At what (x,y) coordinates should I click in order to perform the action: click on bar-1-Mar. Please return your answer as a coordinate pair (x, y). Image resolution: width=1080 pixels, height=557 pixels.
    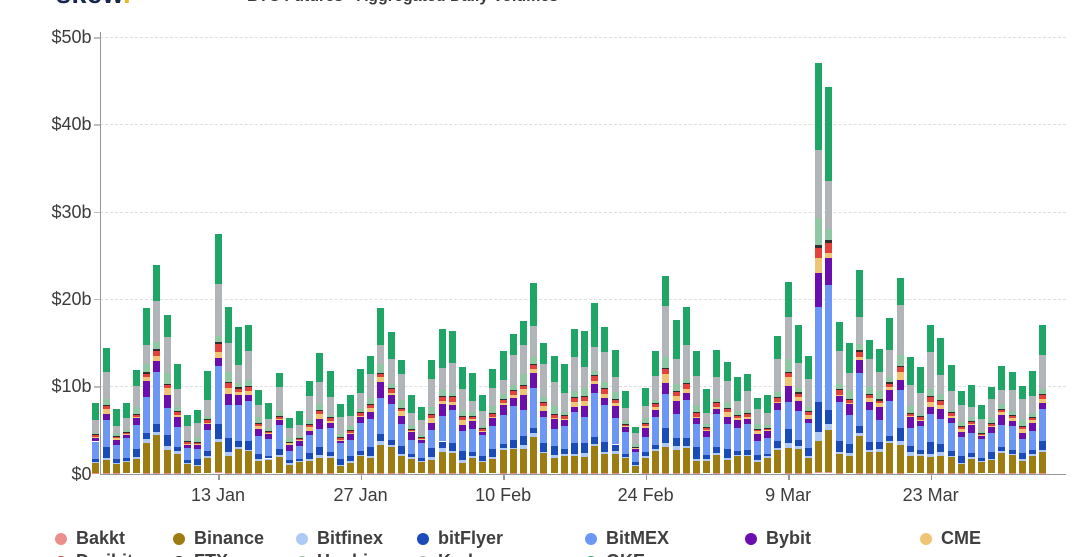
    Looking at the image, I should click on (707, 431).